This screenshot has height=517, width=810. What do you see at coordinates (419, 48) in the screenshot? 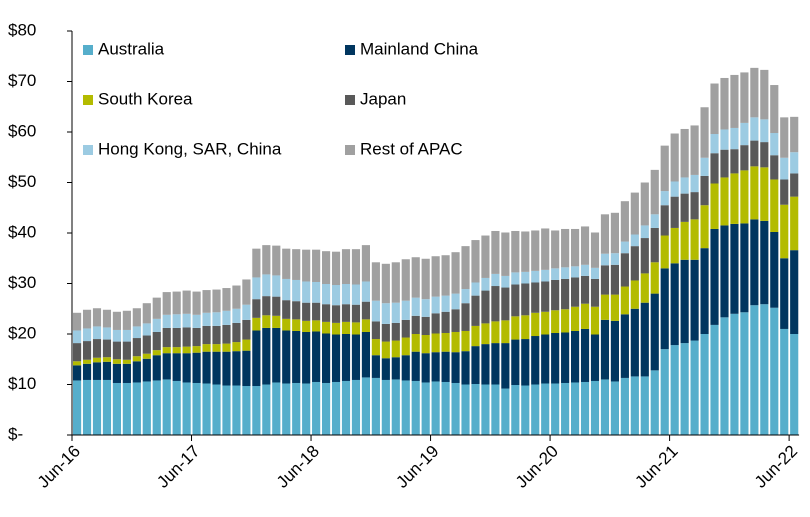
I see `legend-label: Mainland China` at bounding box center [419, 48].